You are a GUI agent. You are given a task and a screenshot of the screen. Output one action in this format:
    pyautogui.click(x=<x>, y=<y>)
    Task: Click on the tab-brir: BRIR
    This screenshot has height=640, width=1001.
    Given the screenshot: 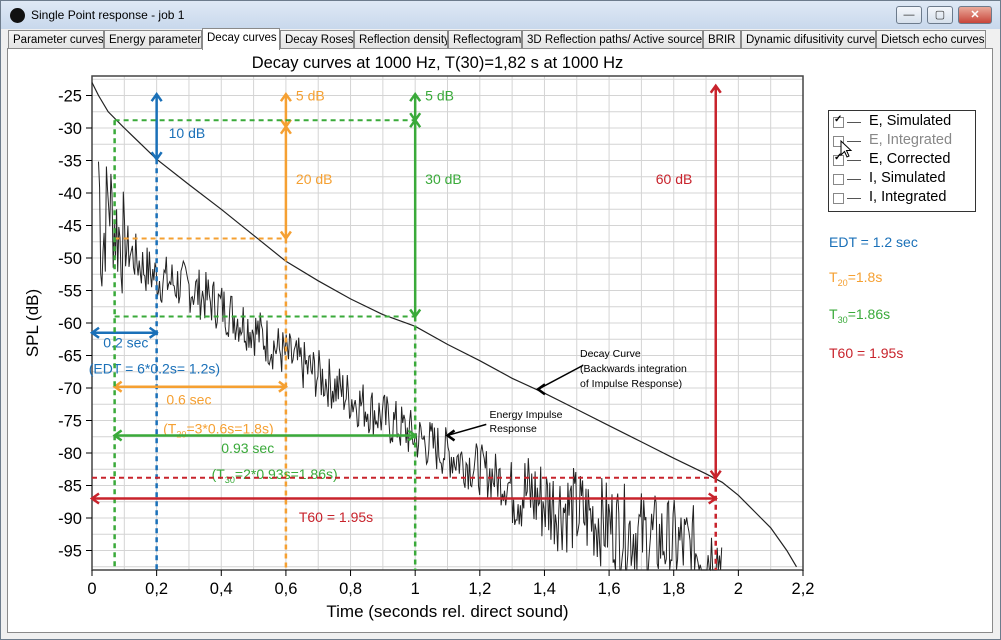 What is the action you would take?
    pyautogui.click(x=722, y=39)
    